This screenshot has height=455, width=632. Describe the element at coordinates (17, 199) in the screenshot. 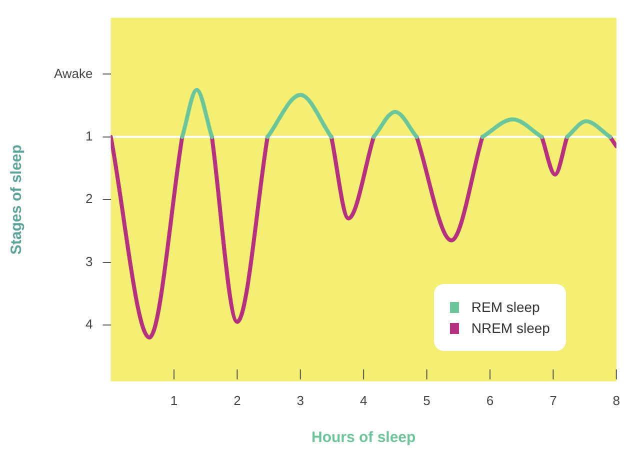

I see `y-axis-title: Stages of sleep` at that location.